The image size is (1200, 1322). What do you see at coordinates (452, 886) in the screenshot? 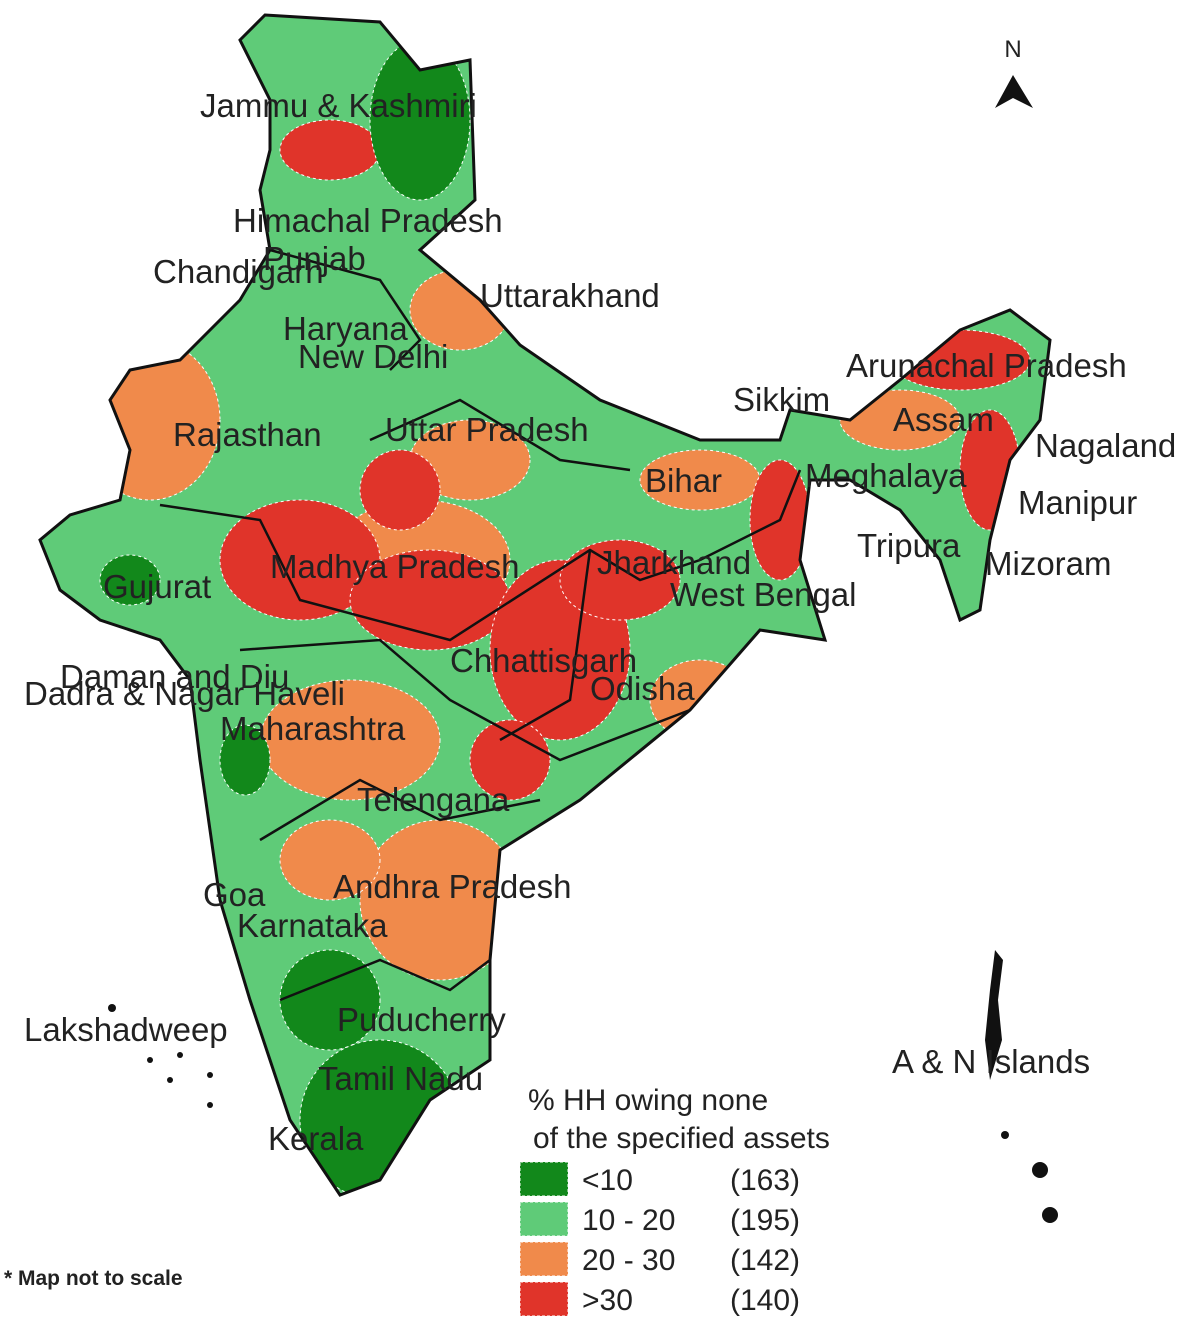
I see `state-label: Andhra Pradesh` at bounding box center [452, 886].